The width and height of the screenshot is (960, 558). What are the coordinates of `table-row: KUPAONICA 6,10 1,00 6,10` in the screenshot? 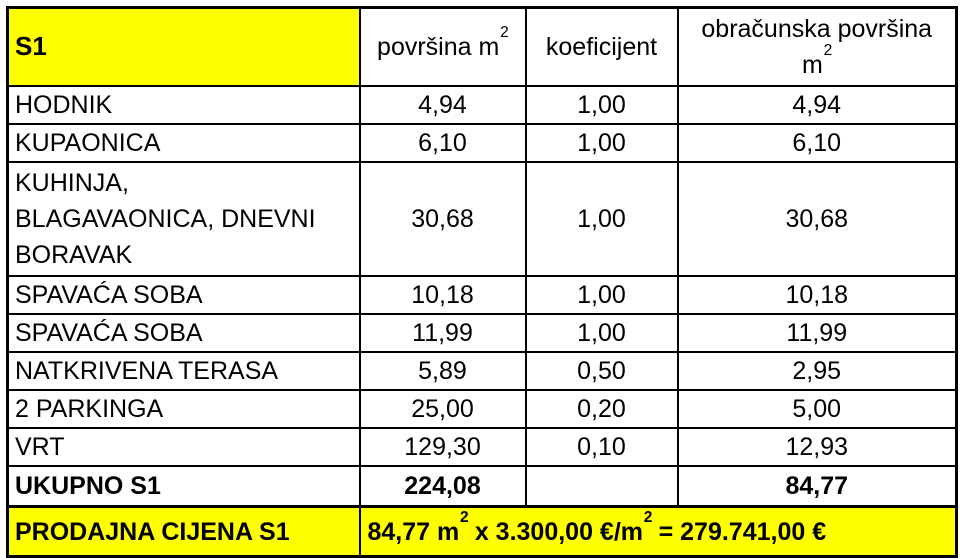 It's located at (482, 143).